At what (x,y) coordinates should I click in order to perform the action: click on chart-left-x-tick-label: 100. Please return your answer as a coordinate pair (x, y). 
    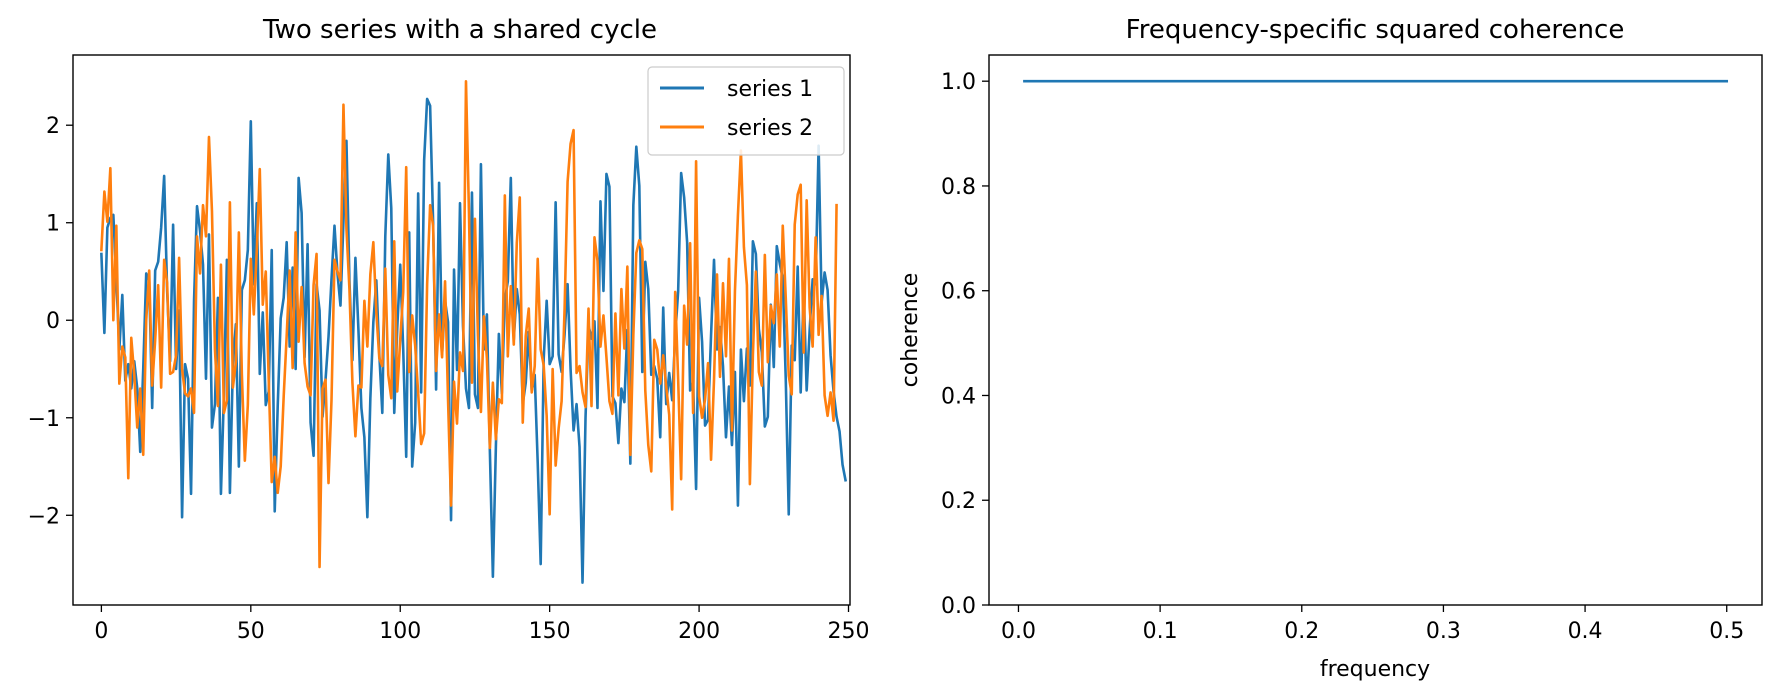
    Looking at the image, I should click on (400, 631).